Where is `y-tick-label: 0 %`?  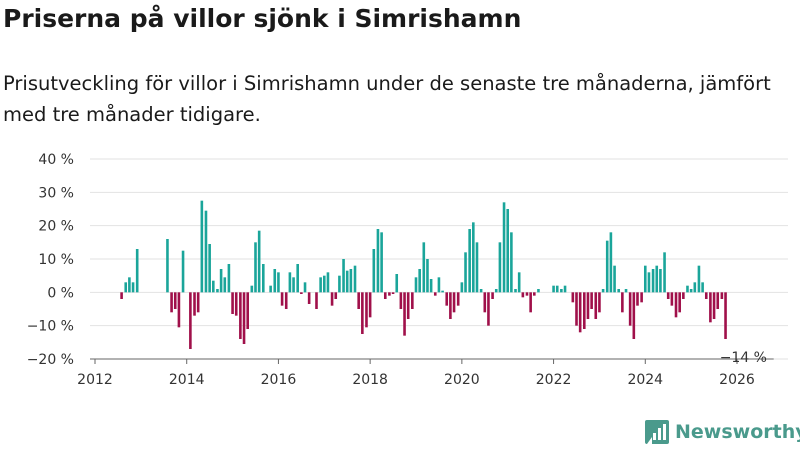
y-tick-label: 0 % is located at coordinates (60, 293).